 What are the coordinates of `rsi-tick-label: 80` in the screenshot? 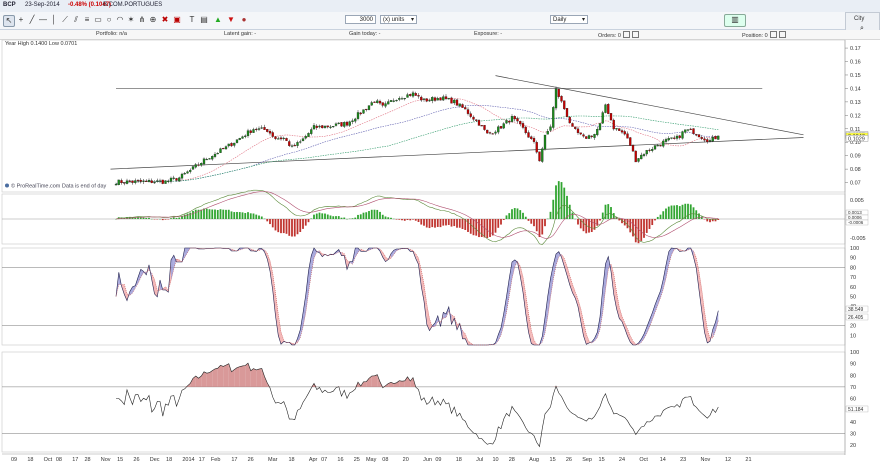 It's located at (853, 376).